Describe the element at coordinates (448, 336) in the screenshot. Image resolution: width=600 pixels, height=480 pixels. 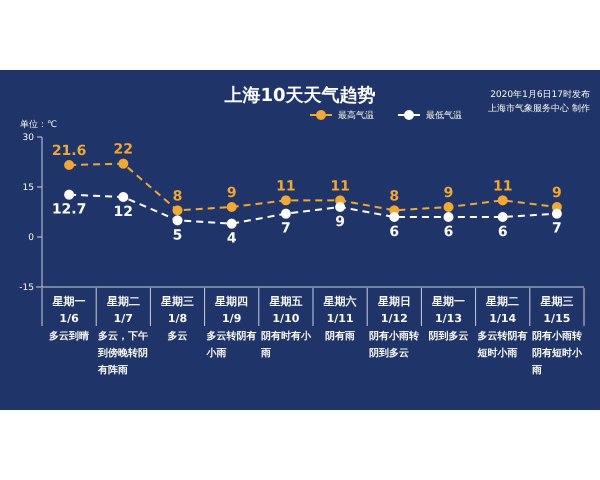
I see `text: 阴到多云` at that location.